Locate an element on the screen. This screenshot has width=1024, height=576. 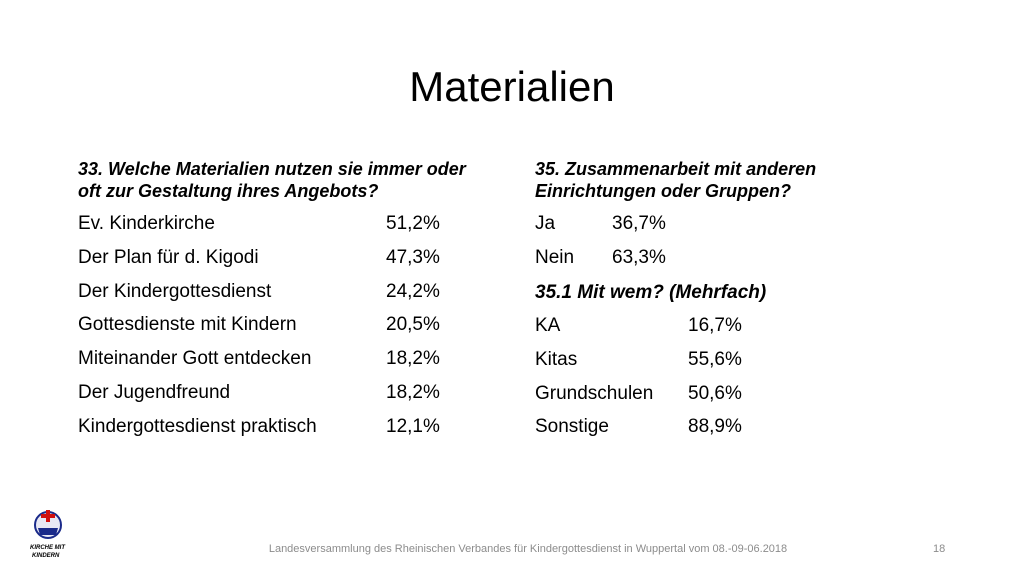
page-number: 18 is located at coordinates (939, 549).